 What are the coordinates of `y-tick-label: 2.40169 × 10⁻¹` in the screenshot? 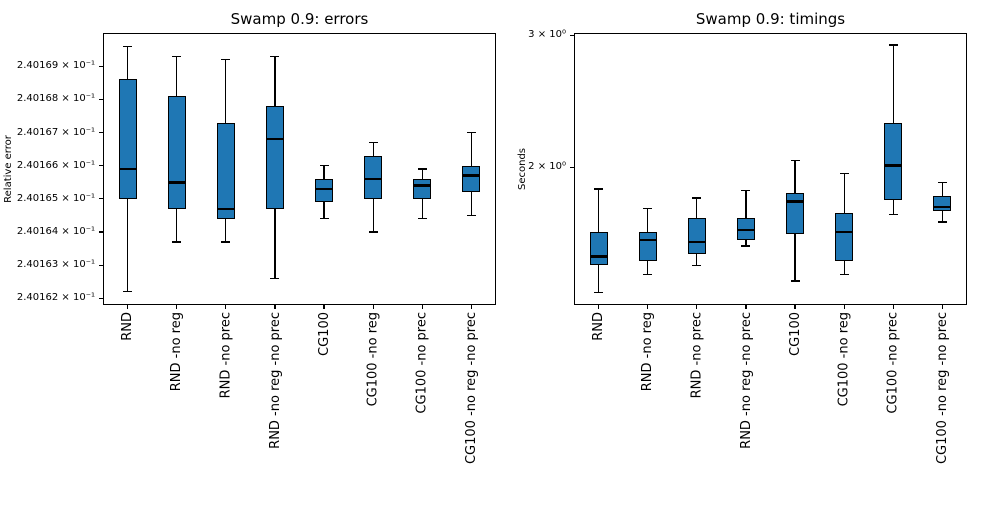 It's located at (55, 66).